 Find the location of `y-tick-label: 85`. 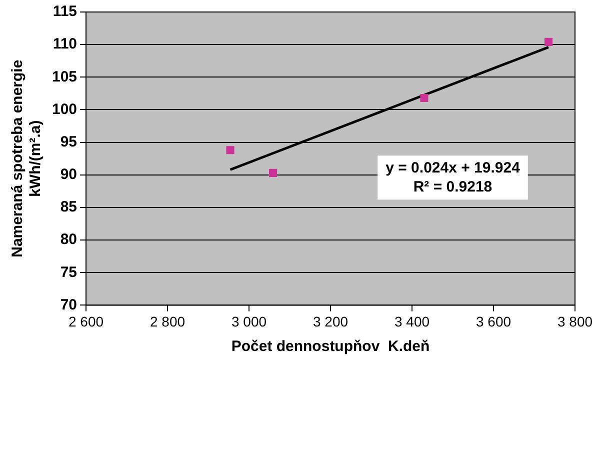

y-tick-label: 85 is located at coordinates (69, 207).